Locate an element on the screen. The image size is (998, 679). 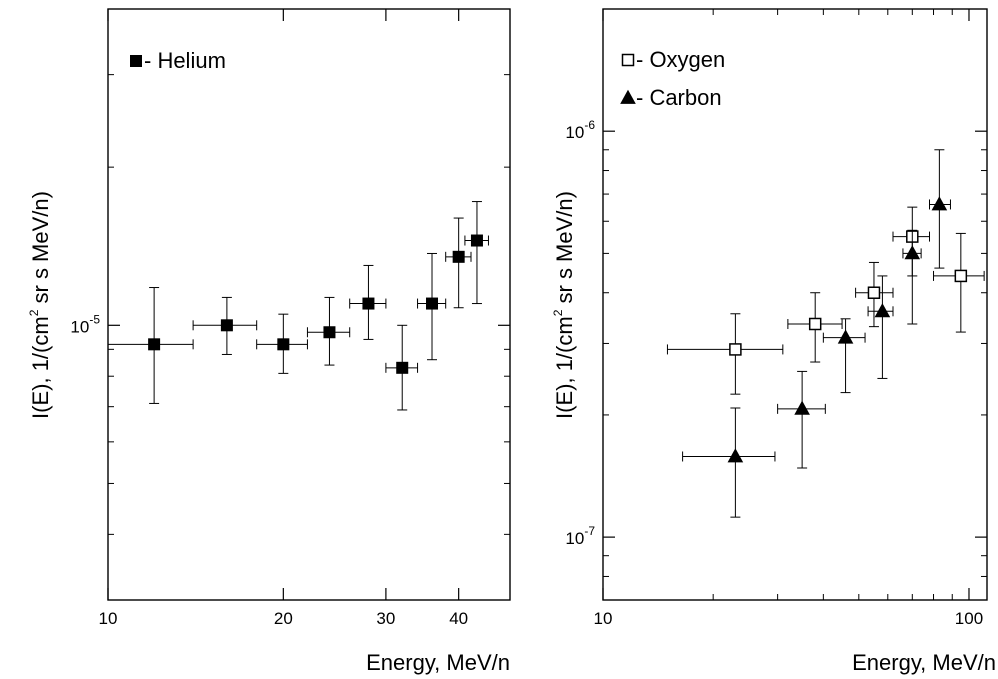
x-tick-label: 40 is located at coordinates (458, 618).